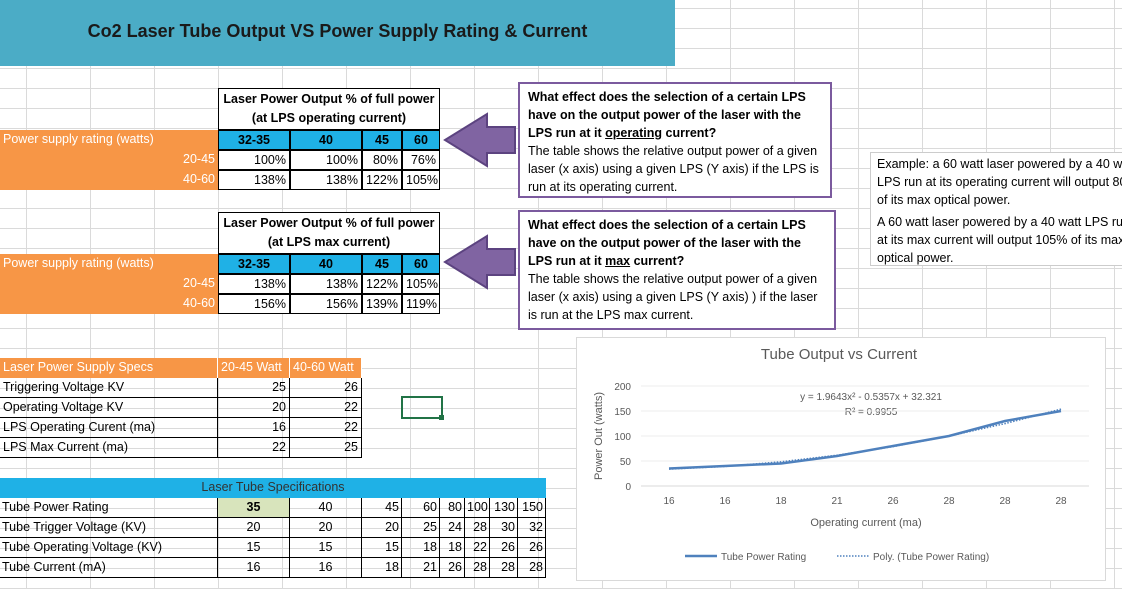  What do you see at coordinates (109, 180) in the screenshot?
I see `row-label: 40-60` at bounding box center [109, 180].